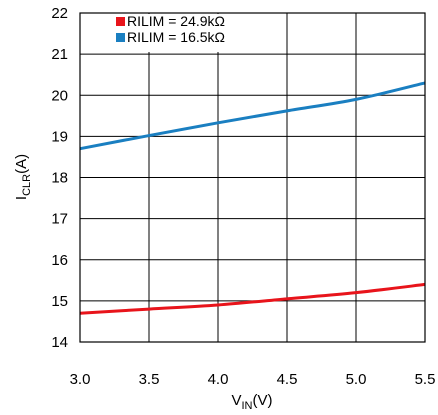 This screenshot has width=438, height=415. What do you see at coordinates (247, 406) in the screenshot?
I see `x-axis-title-sub: IN` at bounding box center [247, 406].